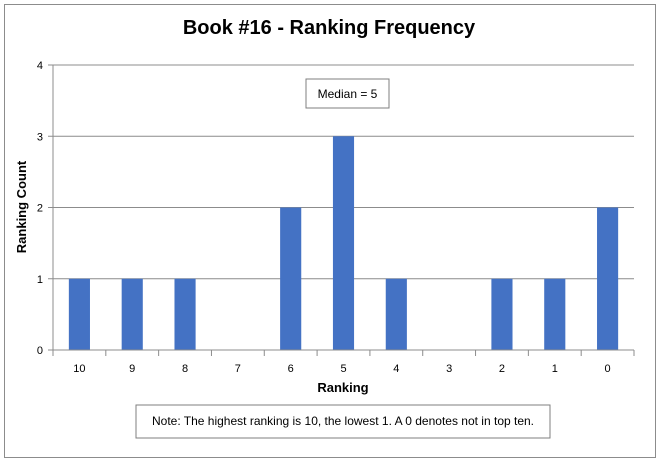 The width and height of the screenshot is (667, 471). What do you see at coordinates (342, 387) in the screenshot?
I see `x-axis-label: Ranking` at bounding box center [342, 387].